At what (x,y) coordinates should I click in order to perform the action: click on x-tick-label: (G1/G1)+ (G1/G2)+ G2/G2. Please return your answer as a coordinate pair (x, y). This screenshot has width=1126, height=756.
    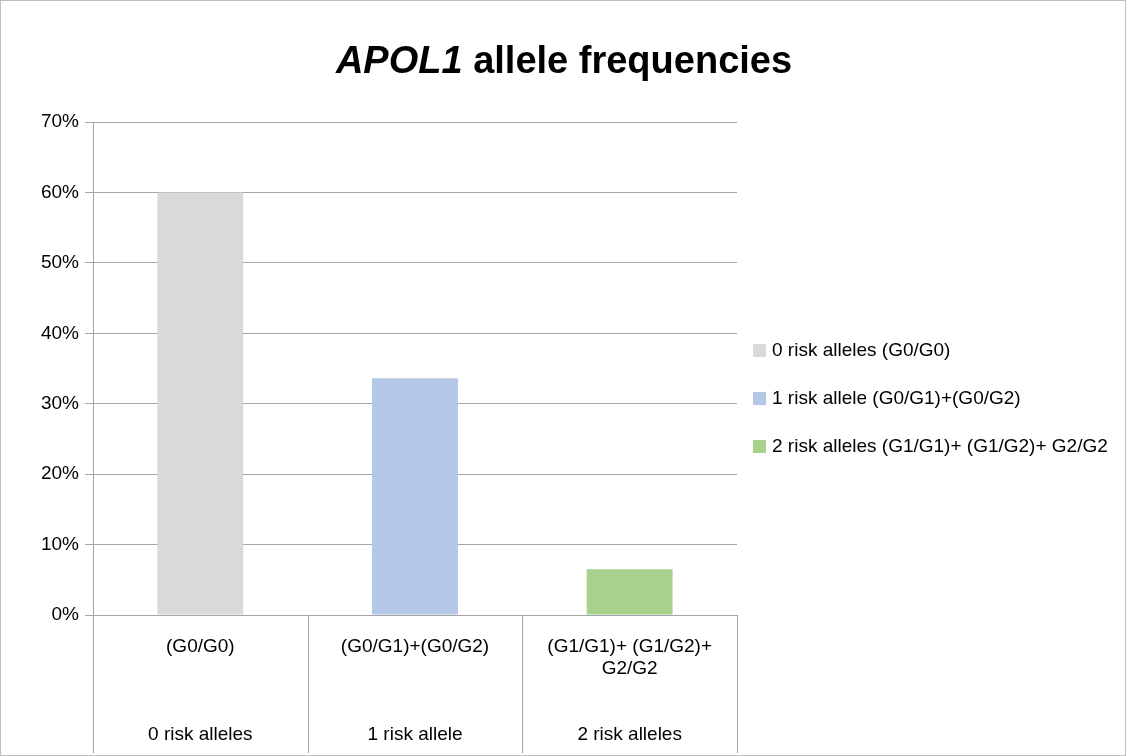
    Looking at the image, I should click on (630, 656).